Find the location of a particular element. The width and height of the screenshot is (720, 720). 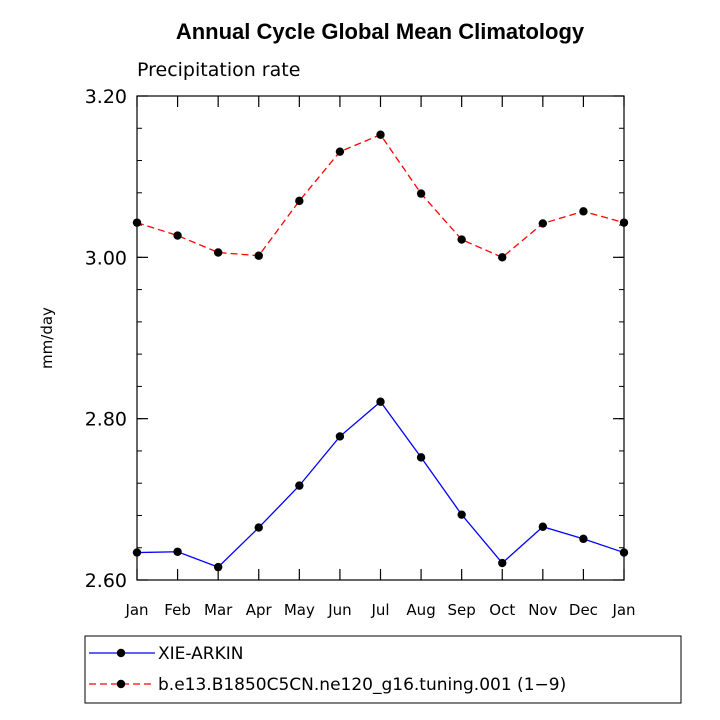

y-tick-label: 3.20 is located at coordinates (106, 97).